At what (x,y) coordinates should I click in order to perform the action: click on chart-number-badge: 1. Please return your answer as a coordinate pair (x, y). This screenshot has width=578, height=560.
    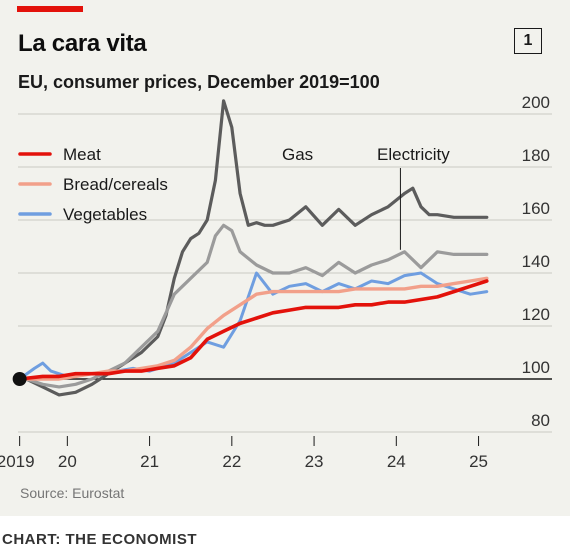
    Looking at the image, I should click on (528, 41).